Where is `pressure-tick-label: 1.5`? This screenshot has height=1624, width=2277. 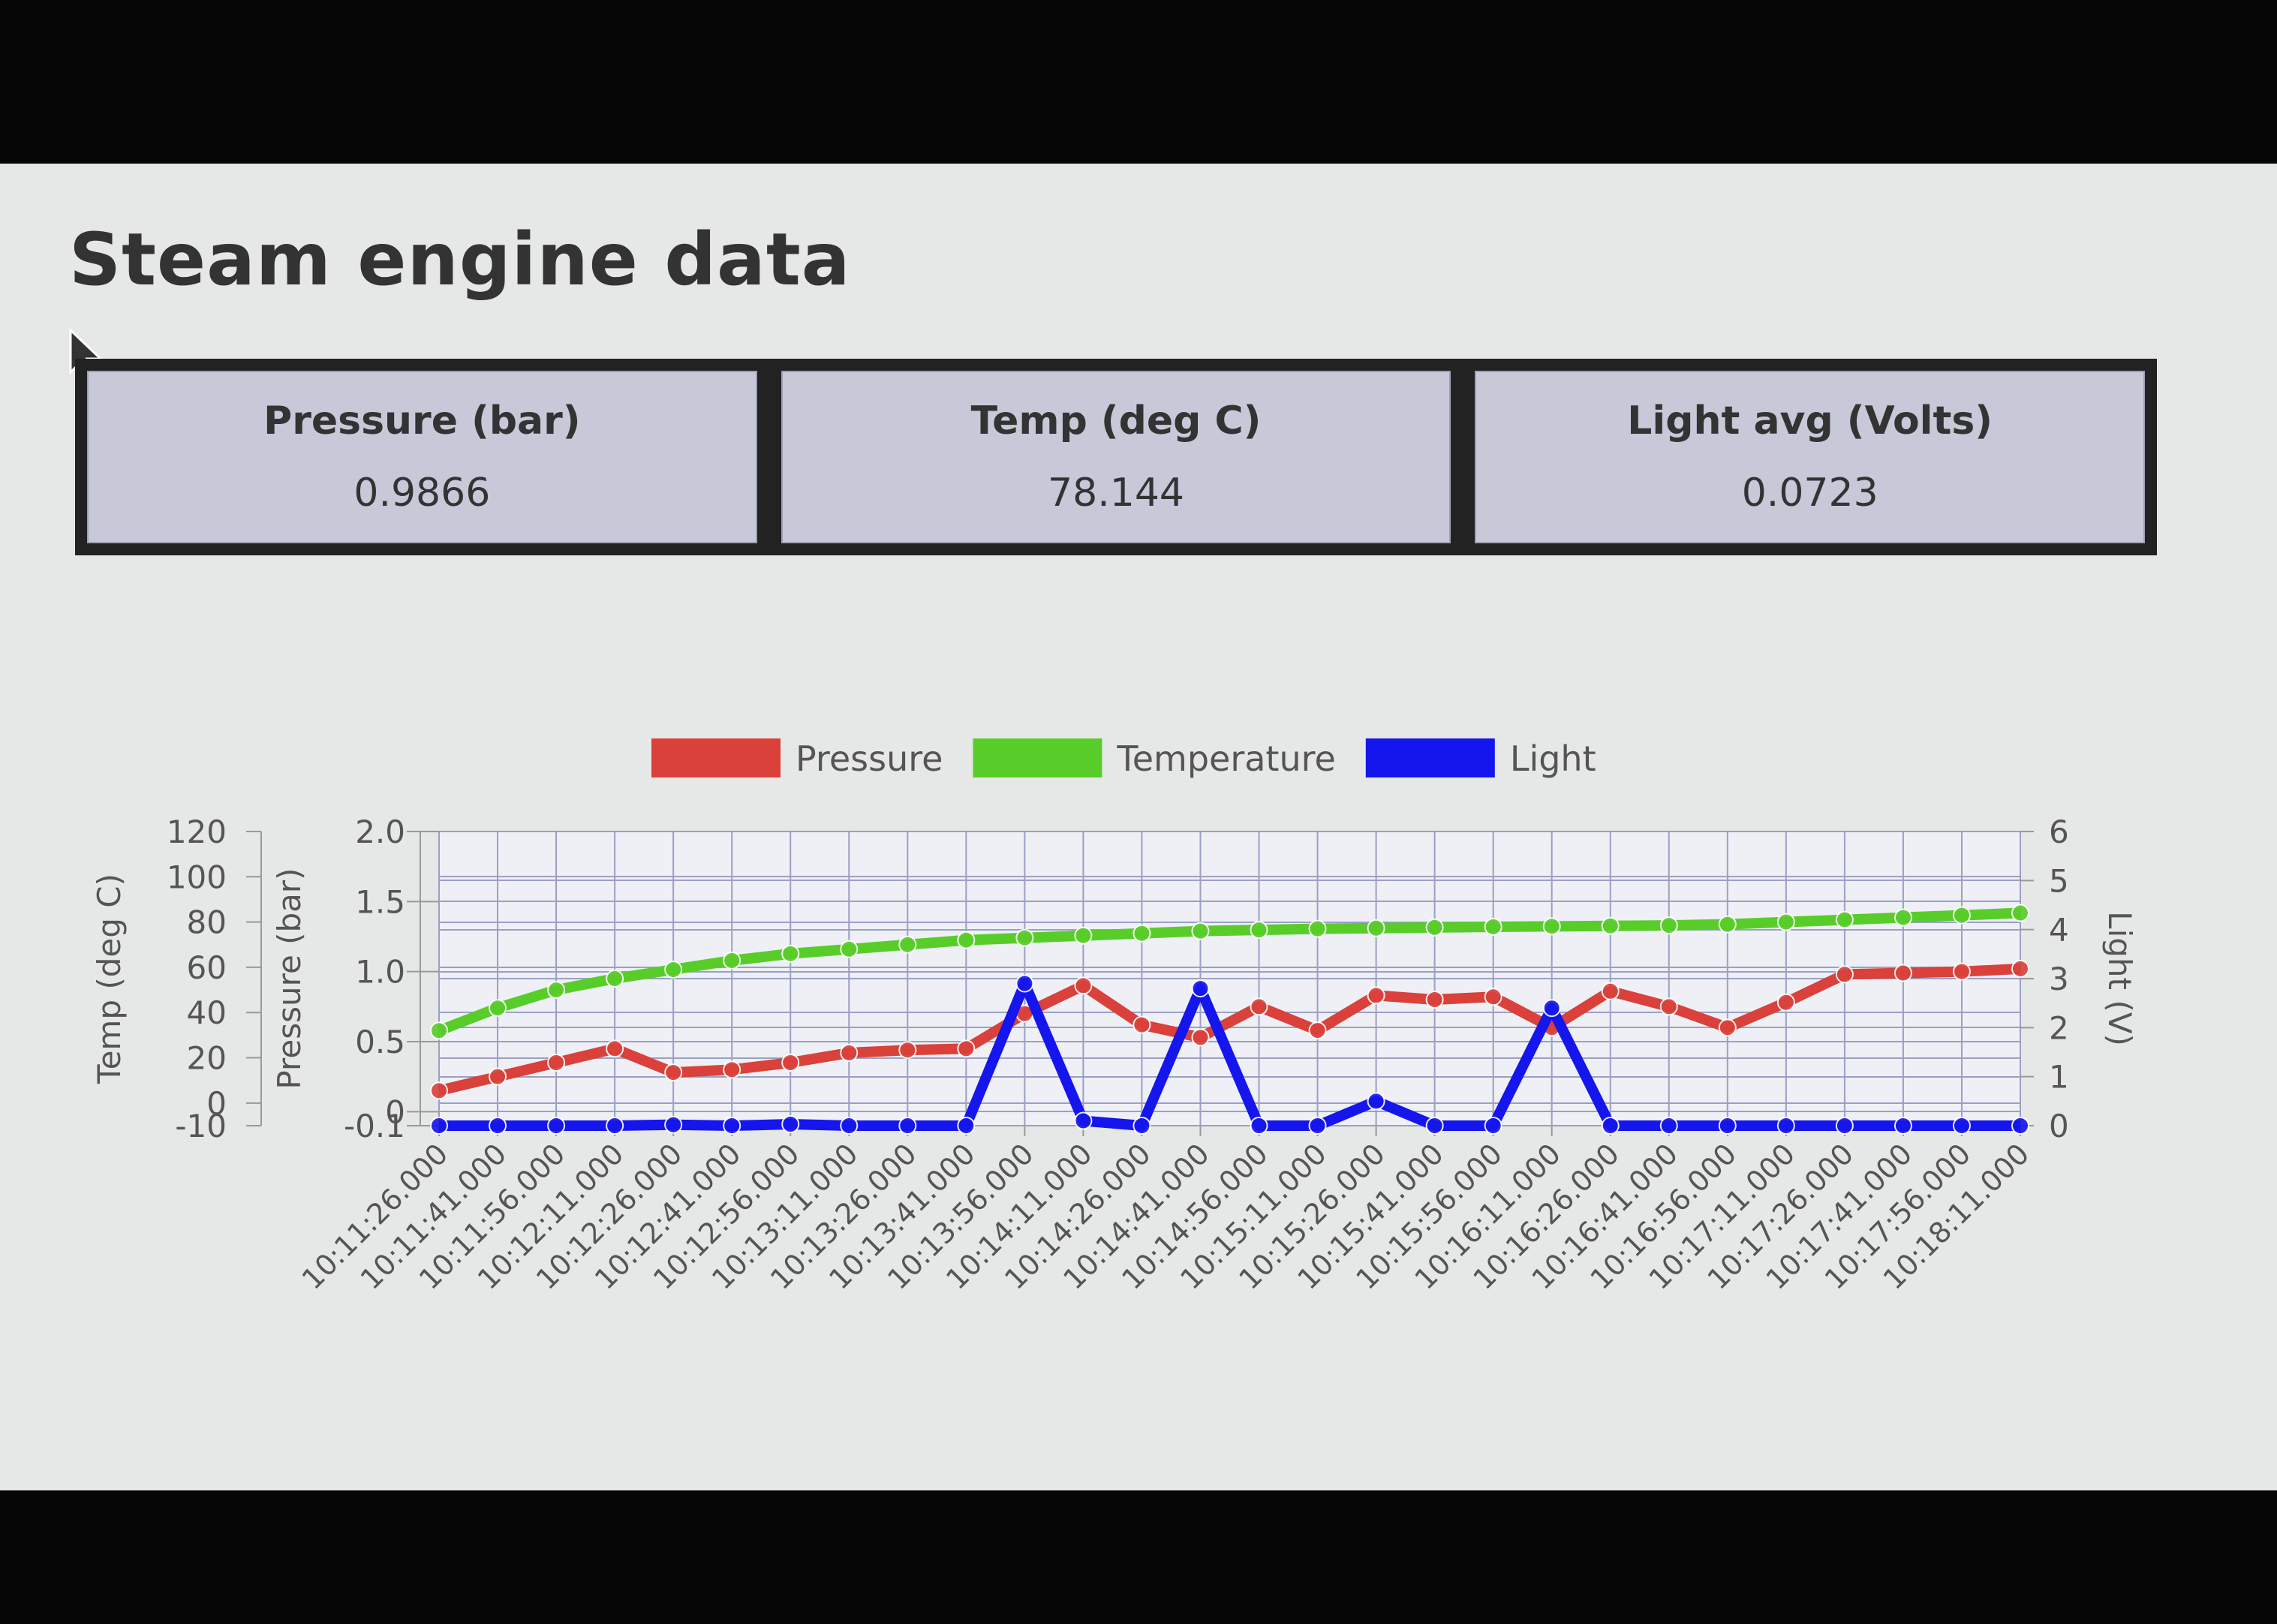
pressure-tick-label: 1.5 is located at coordinates (380, 901).